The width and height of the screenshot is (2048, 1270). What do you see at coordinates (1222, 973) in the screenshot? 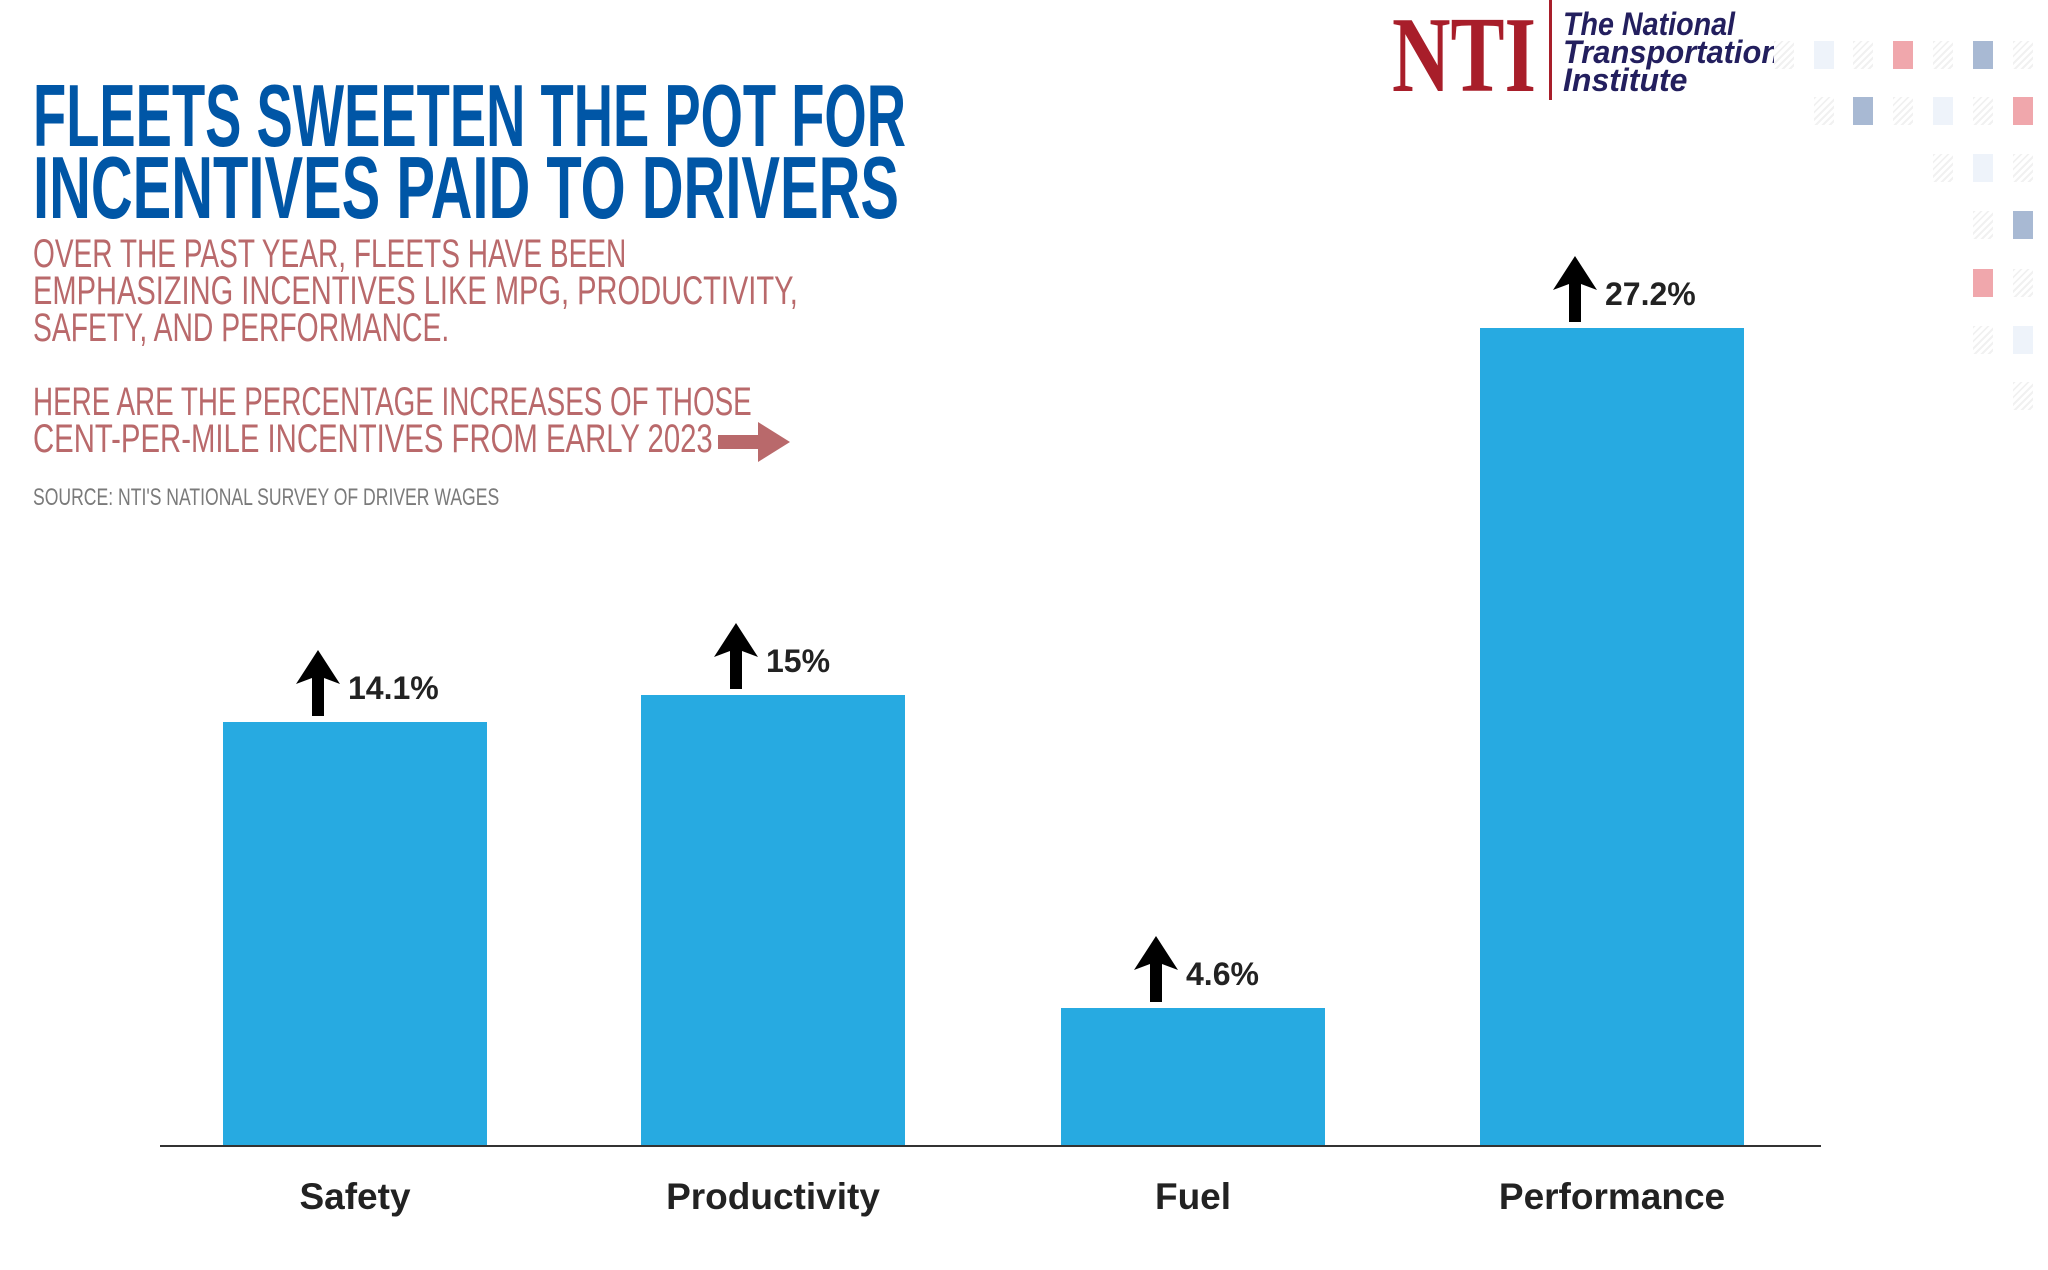
I see `value-label: 4.6%` at bounding box center [1222, 973].